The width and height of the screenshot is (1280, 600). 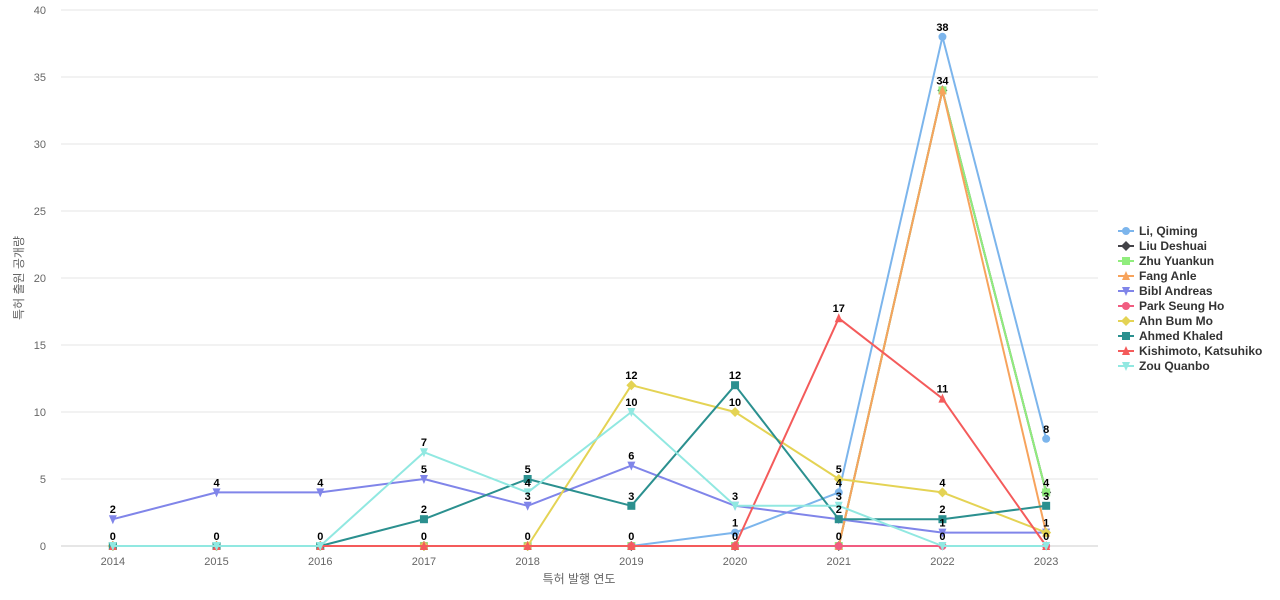 I want to click on data-point-li-qiming-2020, so click(x=735, y=532).